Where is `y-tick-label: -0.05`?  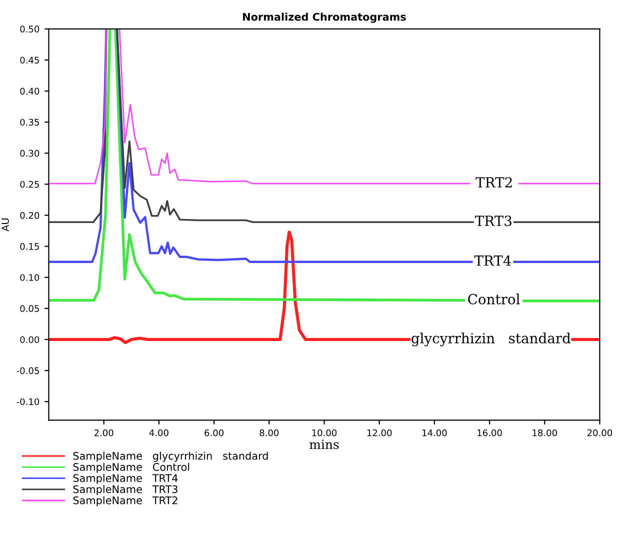
y-tick-label: -0.05 is located at coordinates (27, 370).